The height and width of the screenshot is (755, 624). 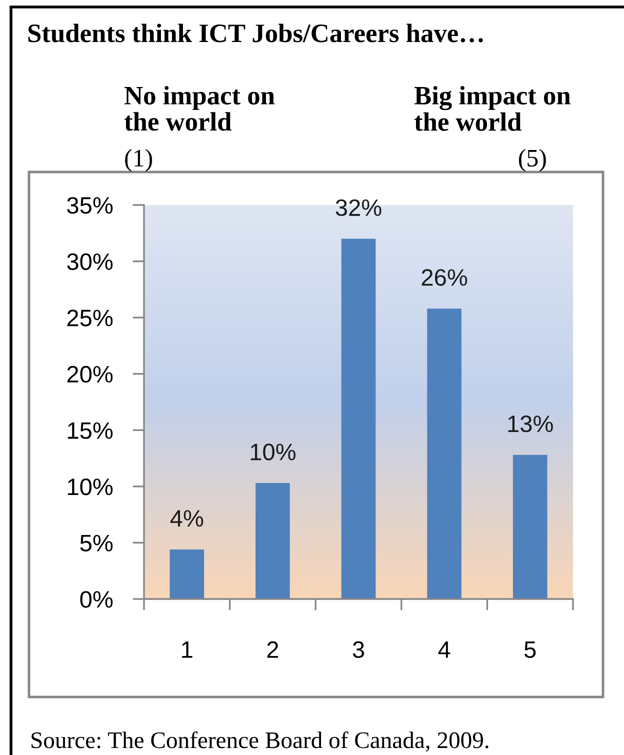 What do you see at coordinates (138, 160) in the screenshot?
I see `text: (1)` at bounding box center [138, 160].